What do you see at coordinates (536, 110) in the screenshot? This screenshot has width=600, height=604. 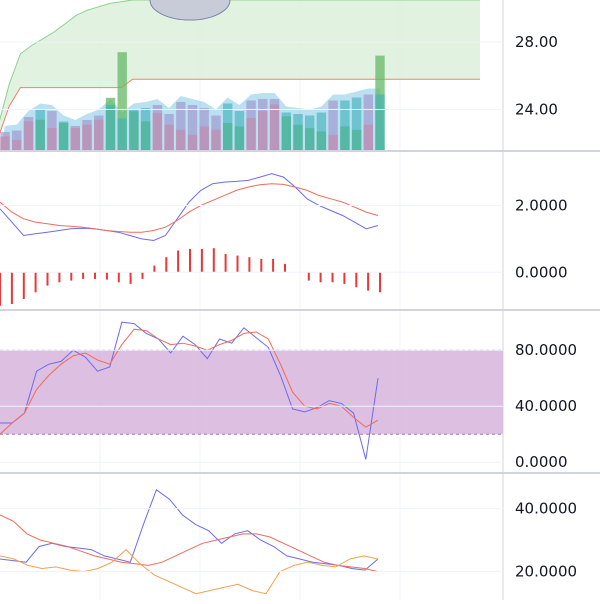 I see `y-tick-label: 24.00` at bounding box center [536, 110].